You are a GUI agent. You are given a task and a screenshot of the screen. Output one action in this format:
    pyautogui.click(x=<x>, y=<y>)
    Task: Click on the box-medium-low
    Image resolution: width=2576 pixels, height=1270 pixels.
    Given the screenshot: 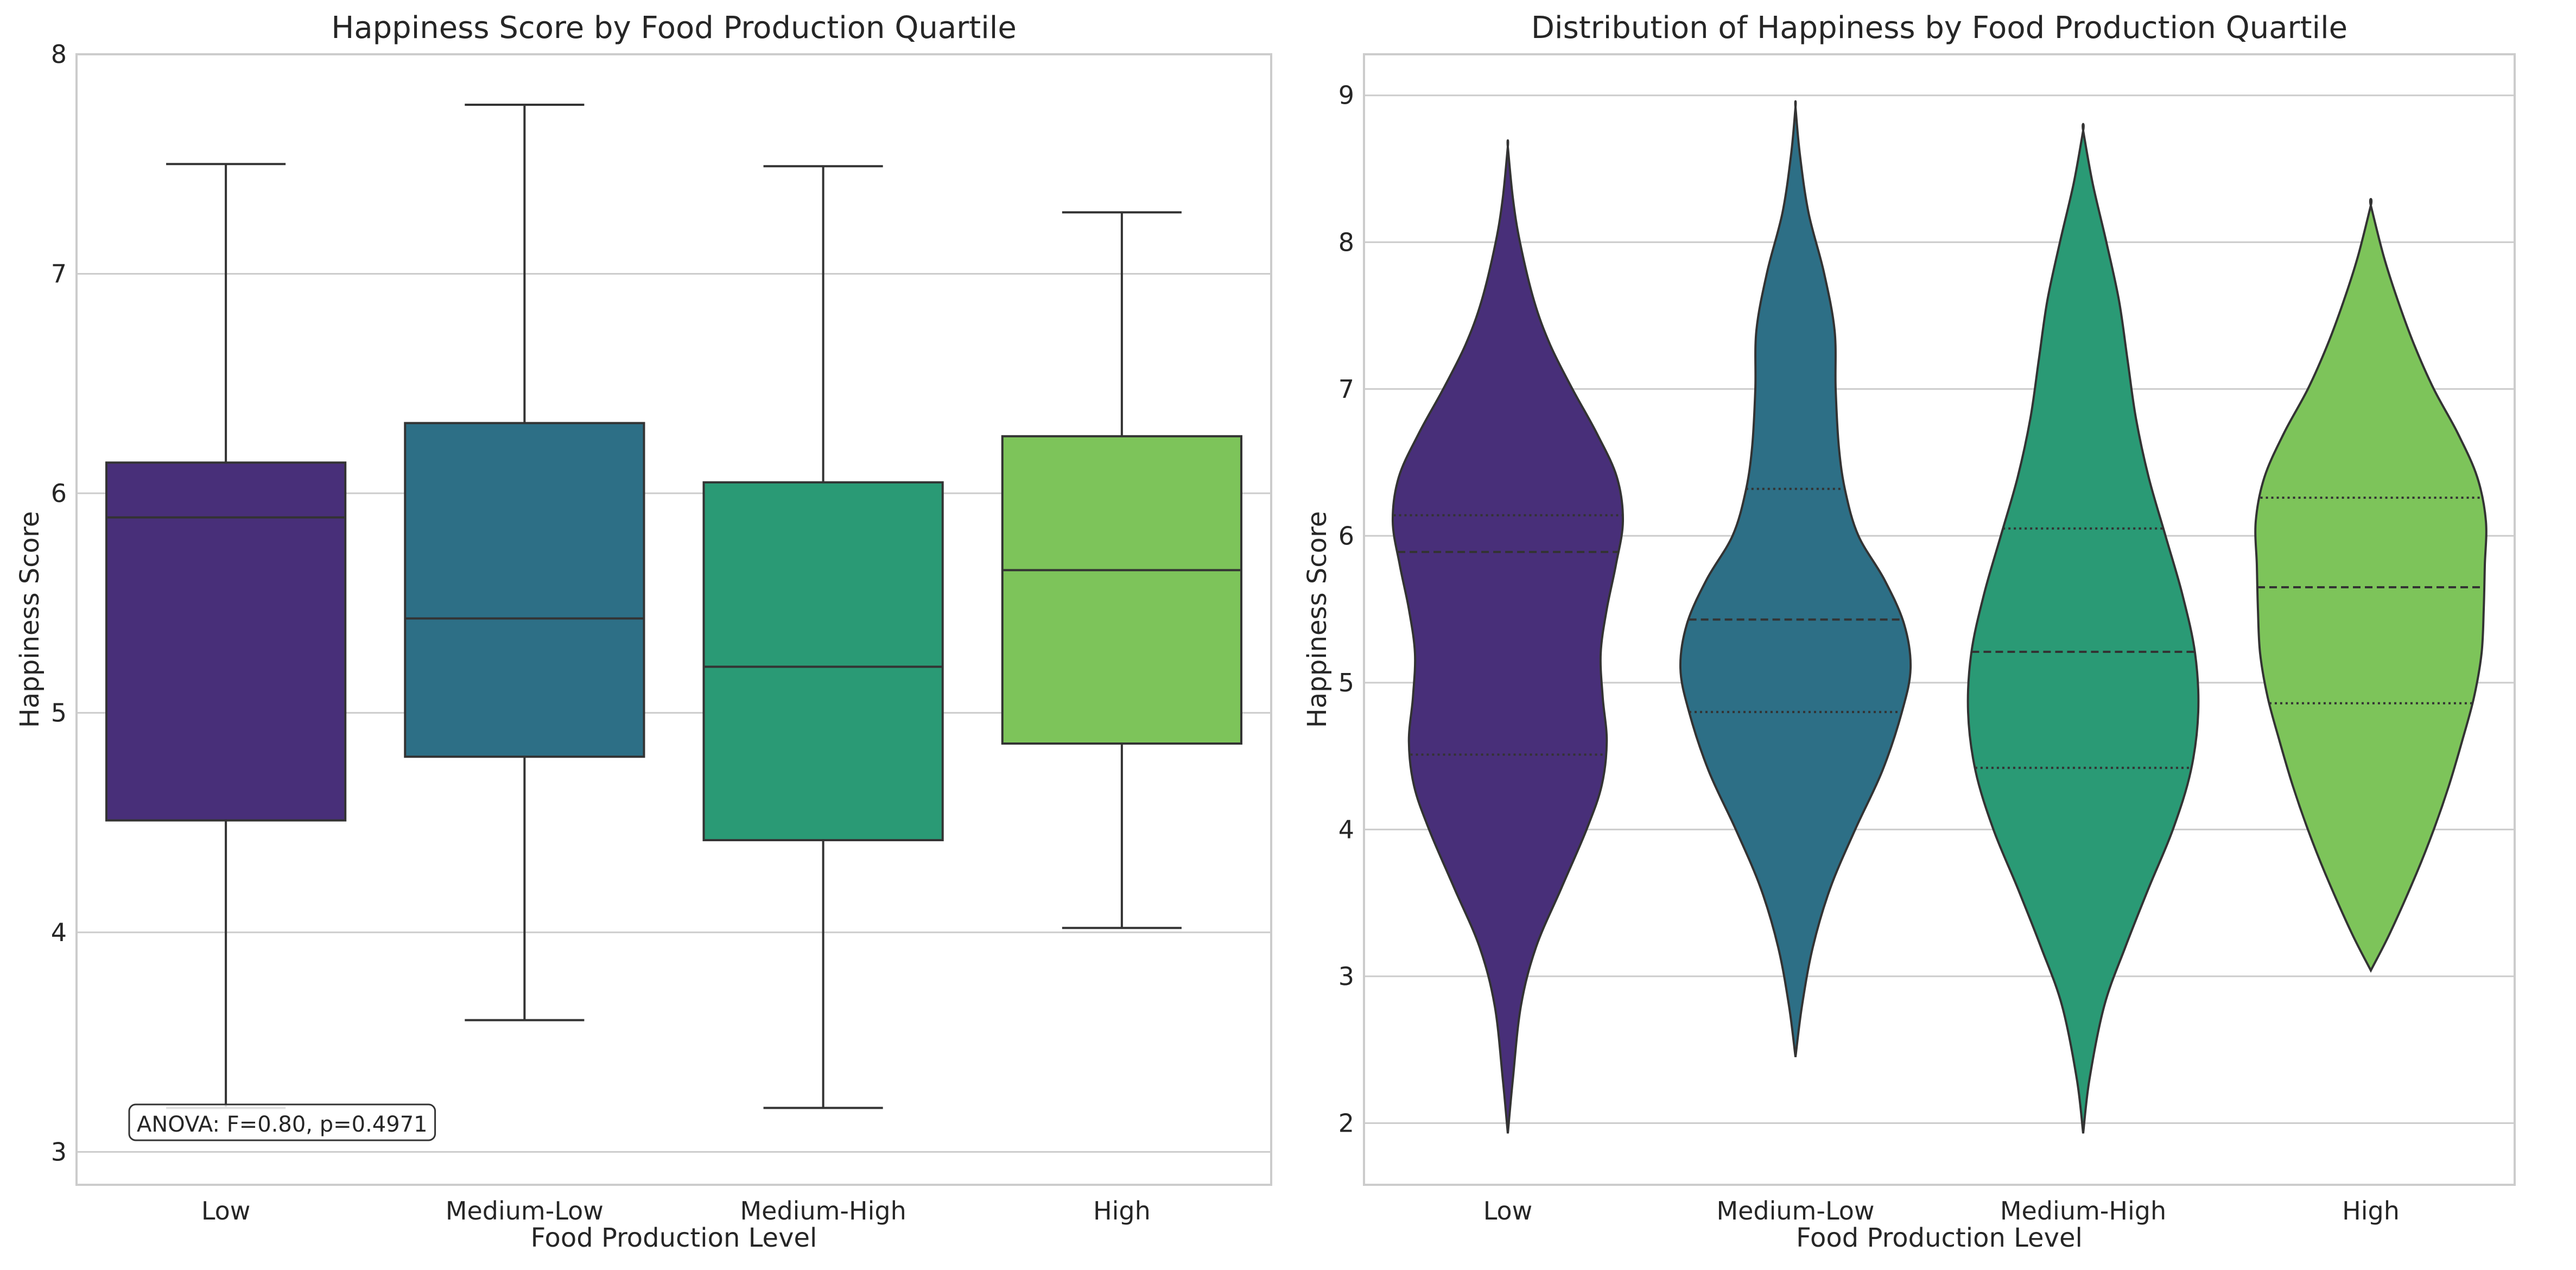 What is the action you would take?
    pyautogui.click(x=524, y=562)
    